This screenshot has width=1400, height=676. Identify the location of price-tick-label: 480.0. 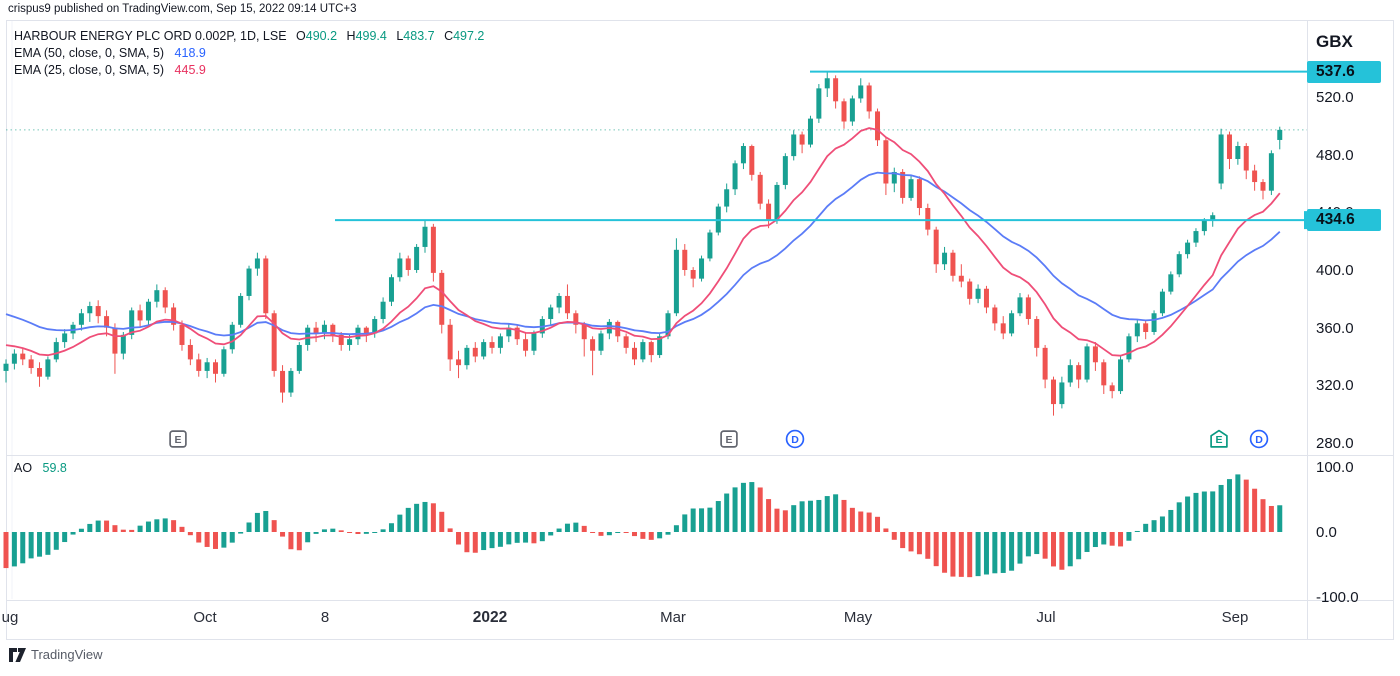
(1335, 155).